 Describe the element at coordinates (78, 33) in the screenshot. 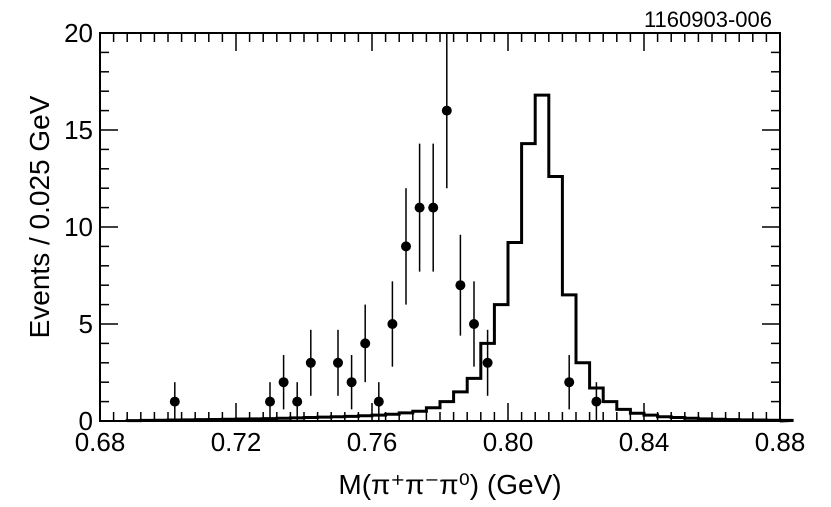

I see `y-tick-label: 20` at that location.